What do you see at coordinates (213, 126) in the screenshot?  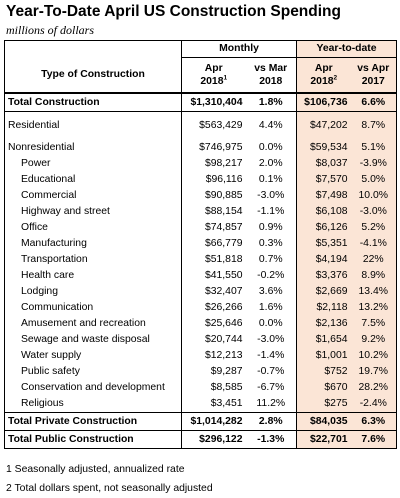 I see `cell-apr-2018: $563,429` at bounding box center [213, 126].